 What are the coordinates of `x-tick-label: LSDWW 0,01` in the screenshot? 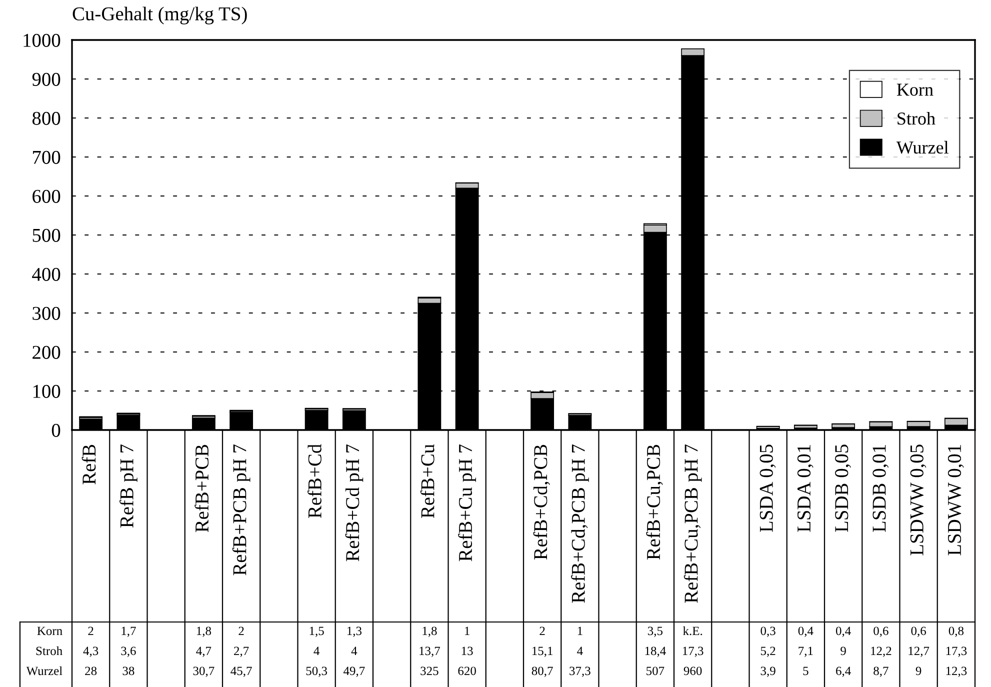 It's located at (956, 500).